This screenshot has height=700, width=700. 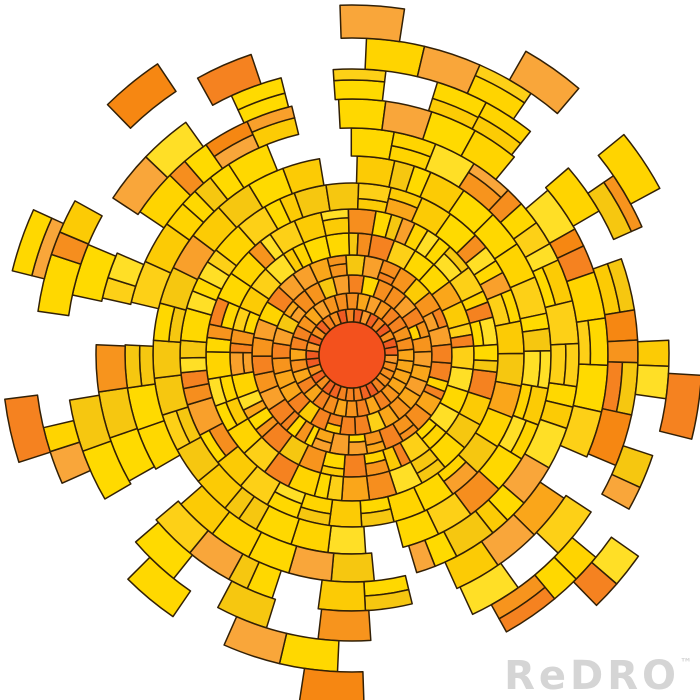 I want to click on watermark-text: ReDRO, so click(x=592, y=676).